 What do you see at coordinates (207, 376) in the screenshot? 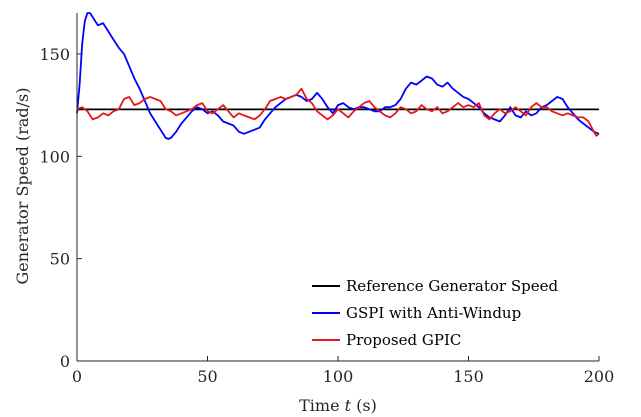
I see `x-tick-label: 50` at bounding box center [207, 376].